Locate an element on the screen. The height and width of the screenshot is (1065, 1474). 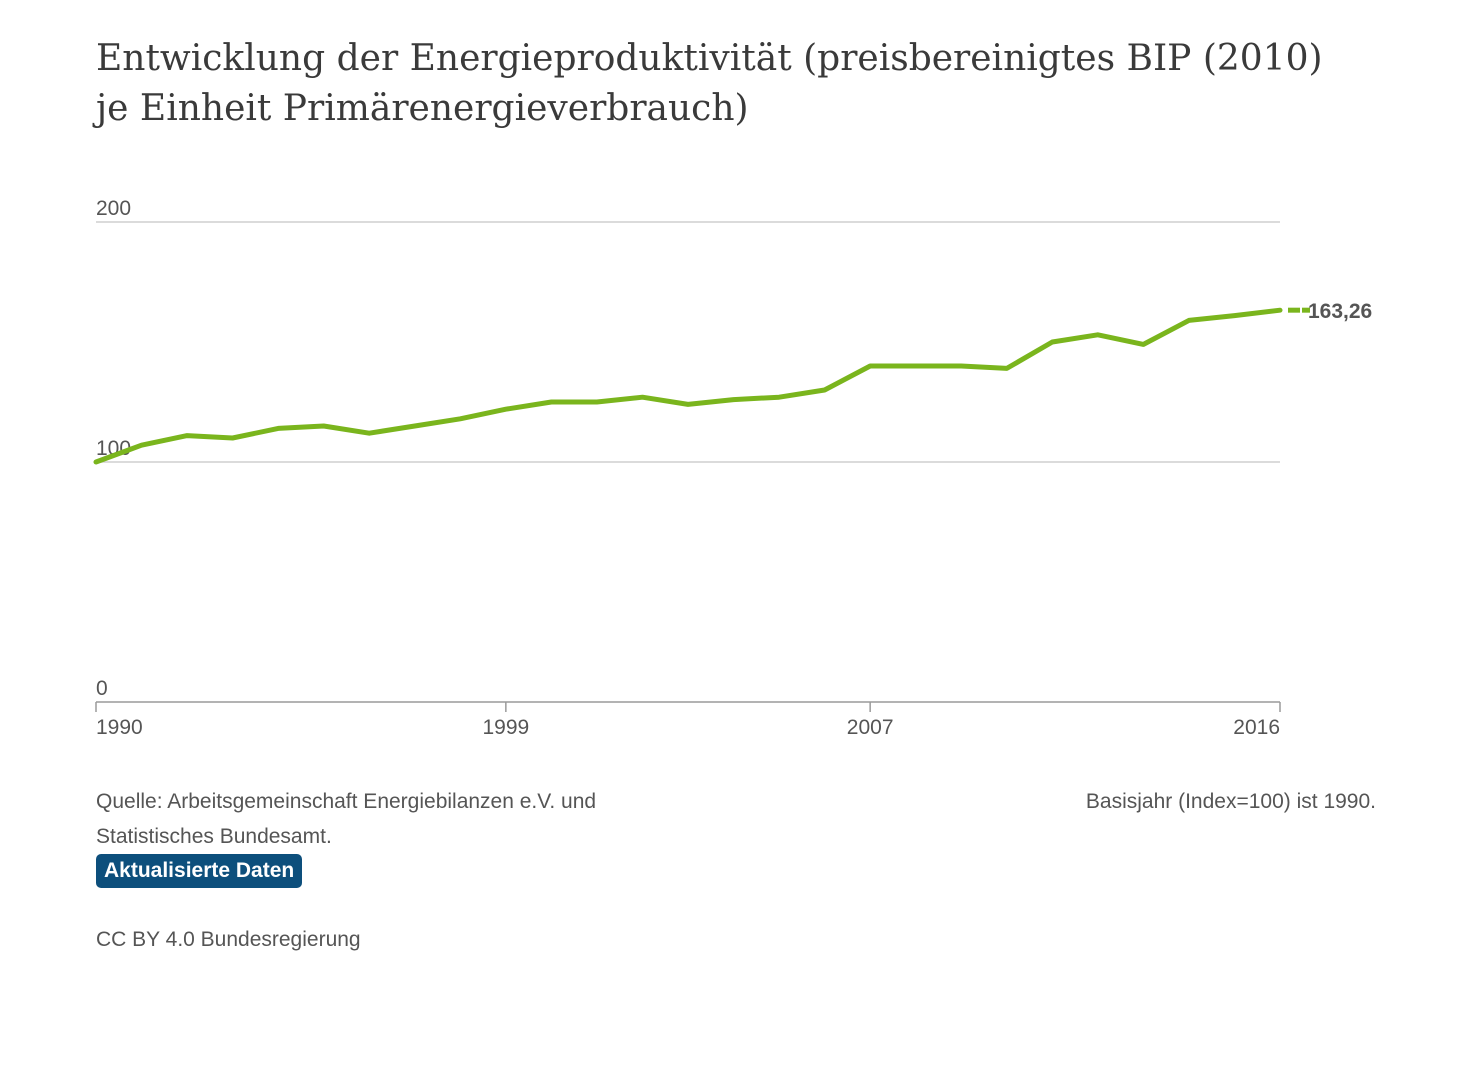
series-line is located at coordinates (688, 386).